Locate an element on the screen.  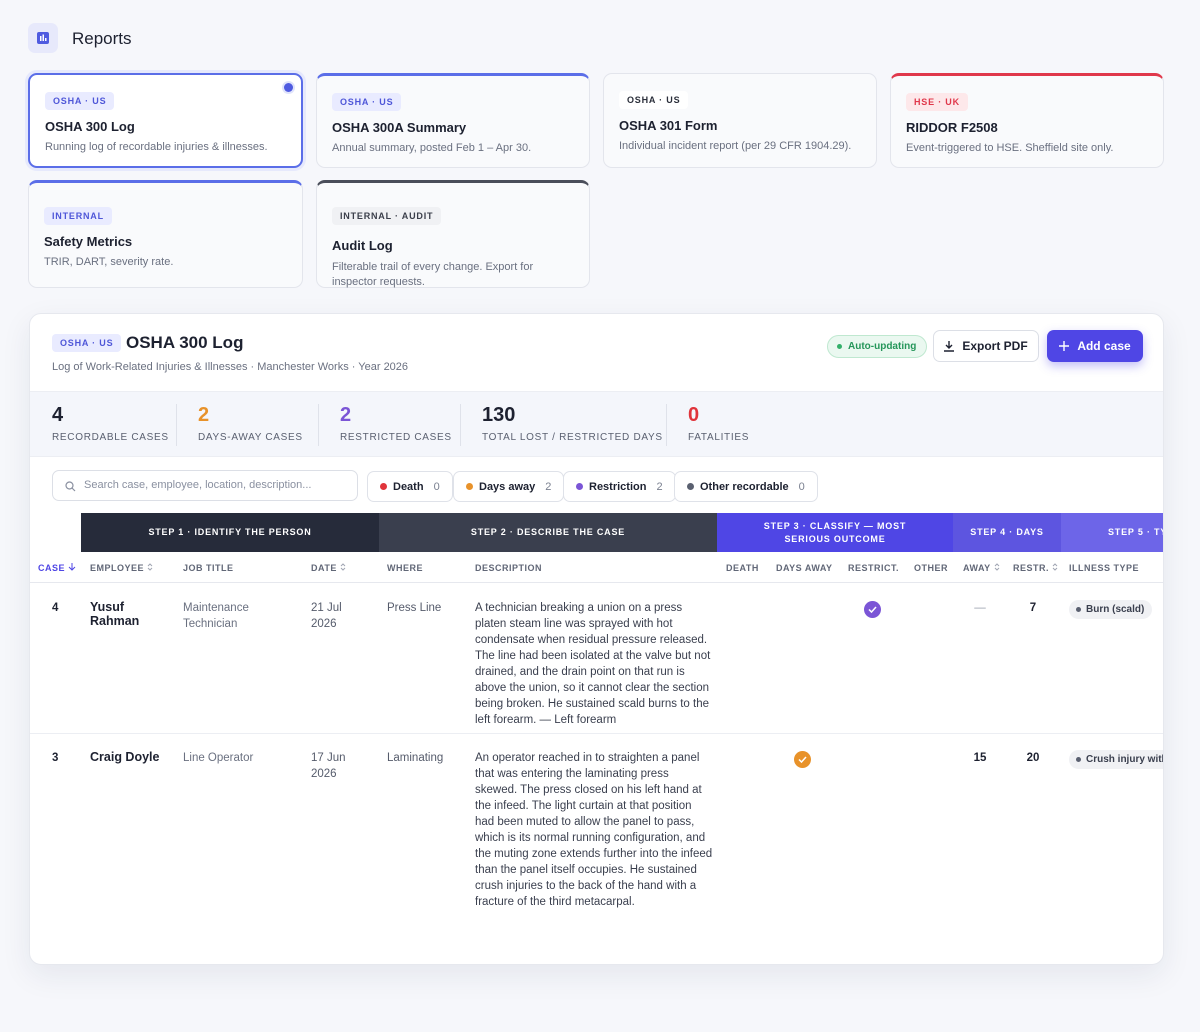
stat-value: 130 is located at coordinates (499, 415).